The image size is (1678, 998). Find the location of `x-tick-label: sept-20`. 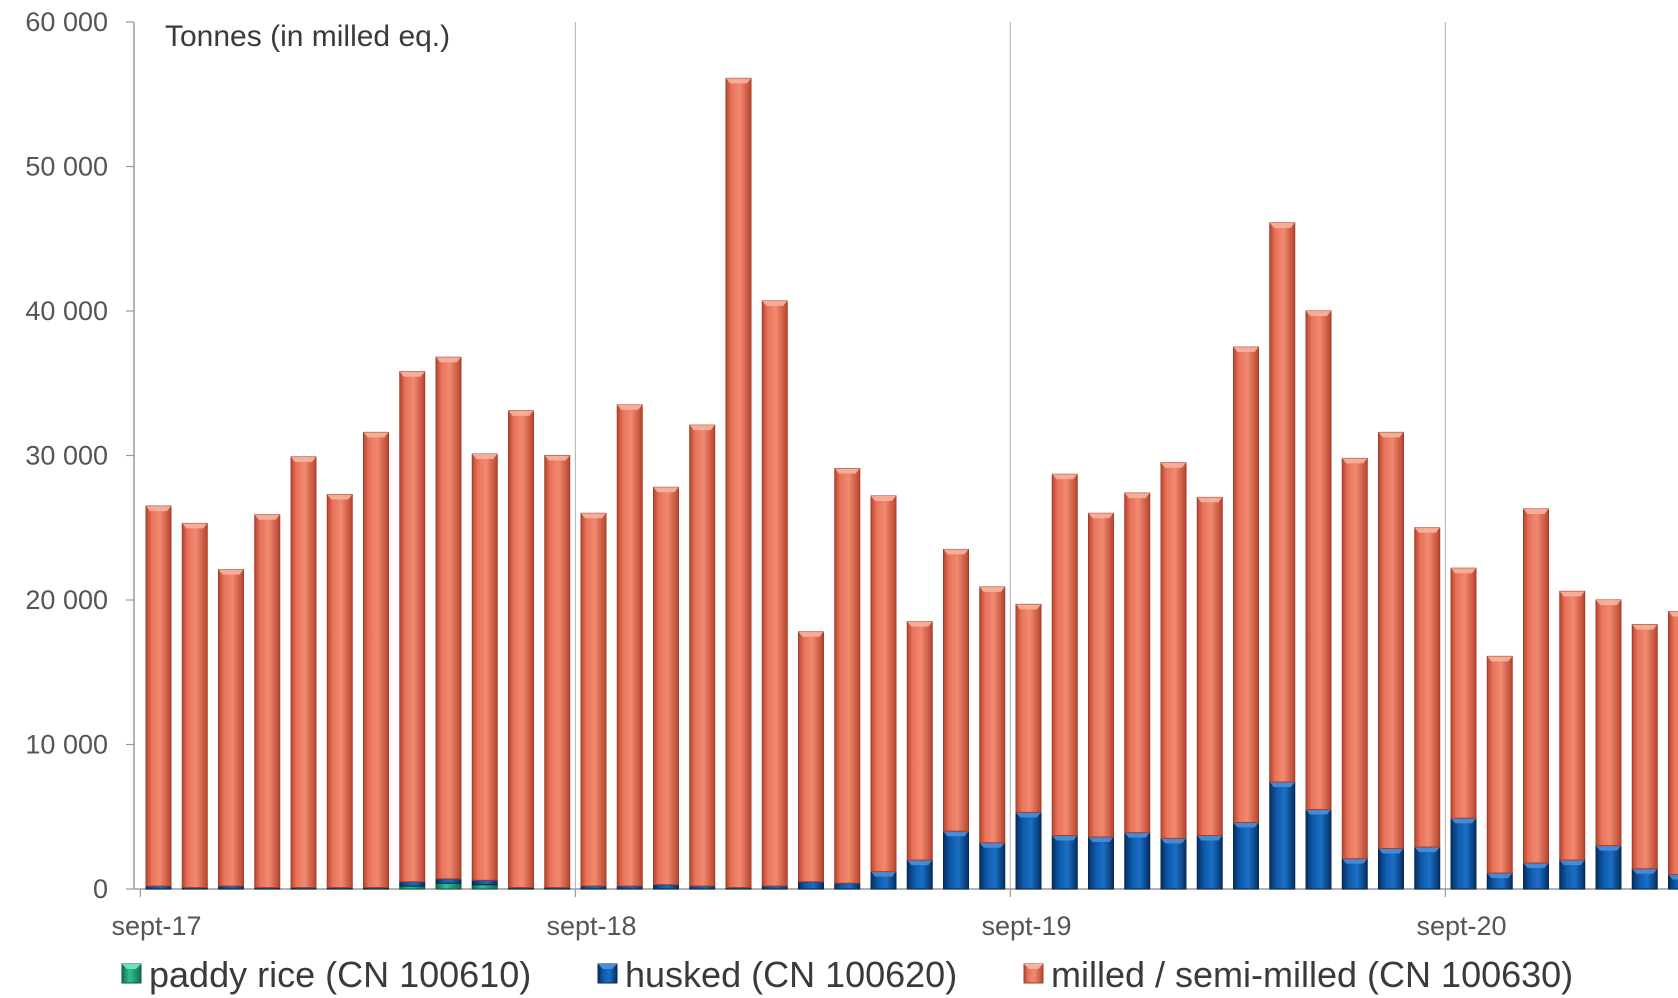

x-tick-label: sept-20 is located at coordinates (1461, 926).